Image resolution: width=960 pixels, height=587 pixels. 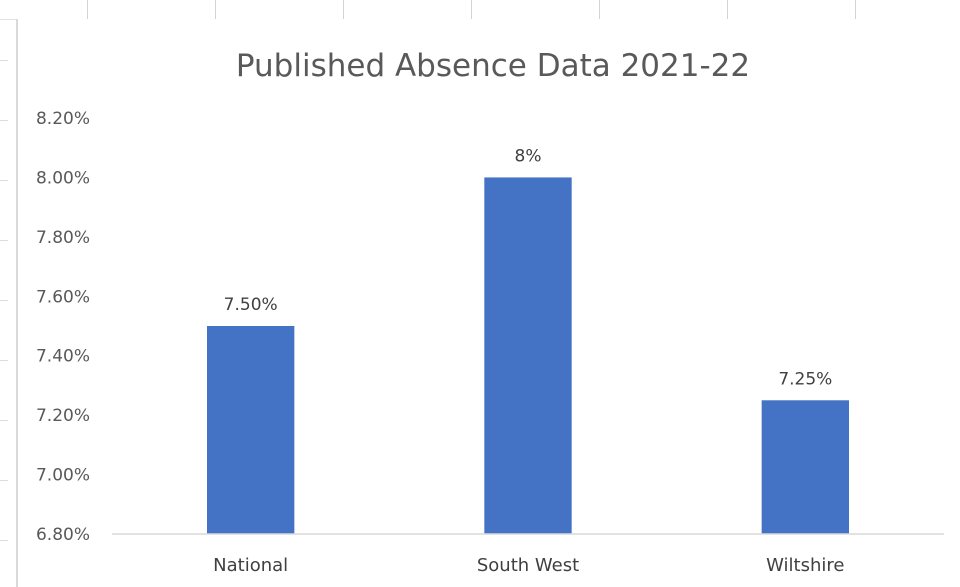 What do you see at coordinates (63, 416) in the screenshot?
I see `y-tick-label: 7.20%` at bounding box center [63, 416].